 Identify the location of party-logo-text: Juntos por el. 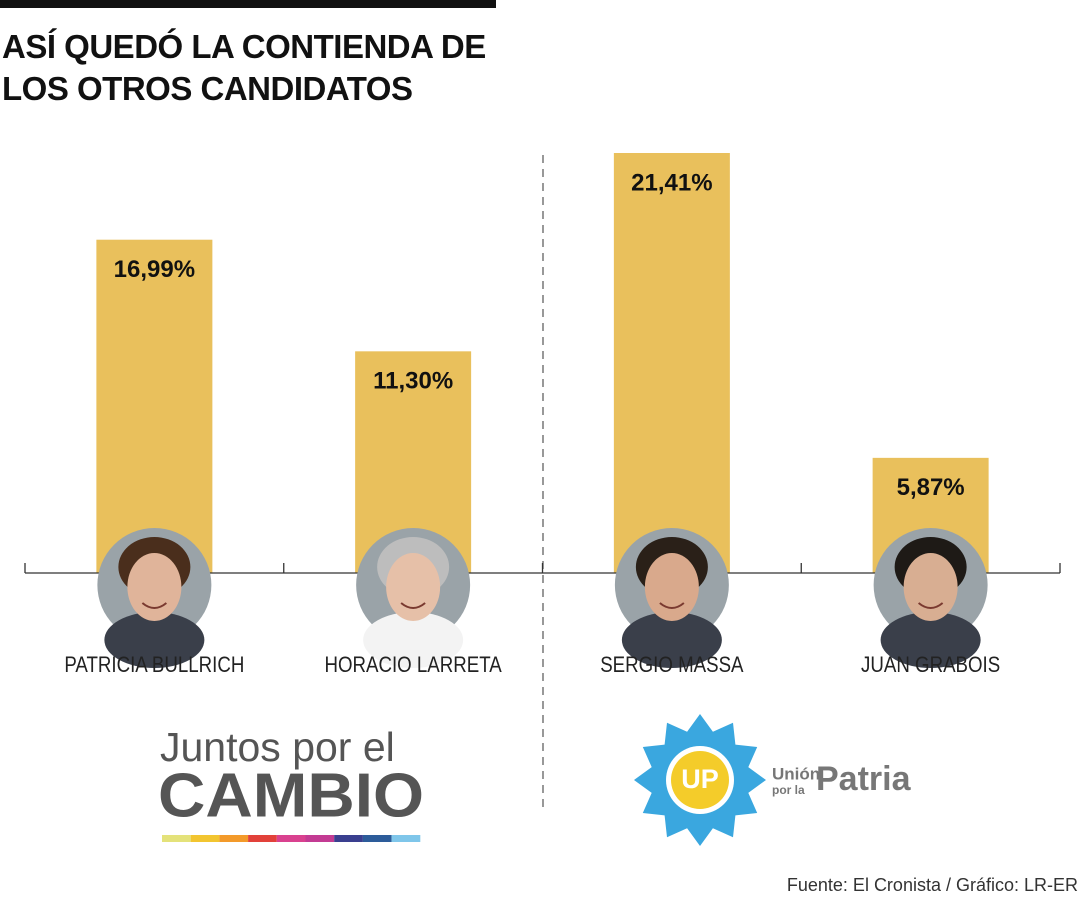
(277, 747).